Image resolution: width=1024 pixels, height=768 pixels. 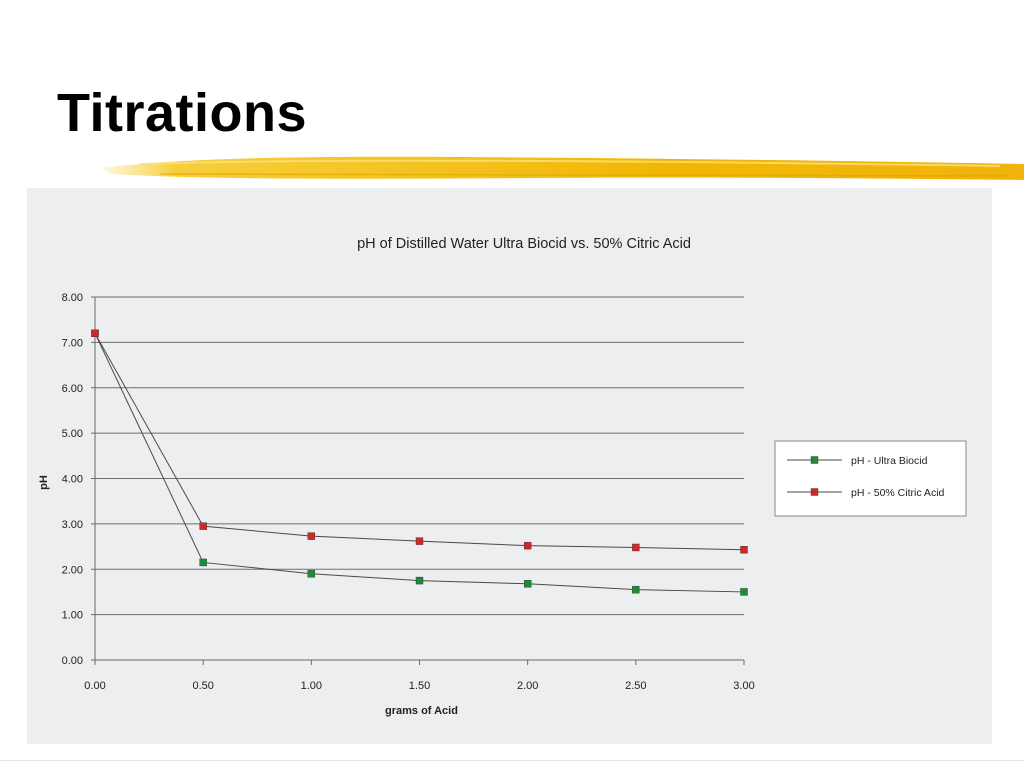 What do you see at coordinates (635, 686) in the screenshot?
I see `x-tick-label: 2.50` at bounding box center [635, 686].